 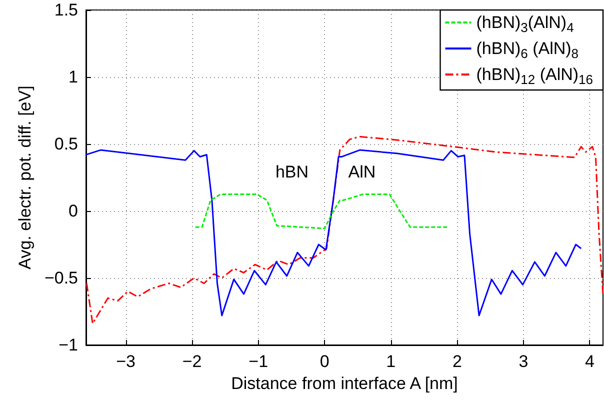 I want to click on x-tick-label: 3, so click(x=523, y=361).